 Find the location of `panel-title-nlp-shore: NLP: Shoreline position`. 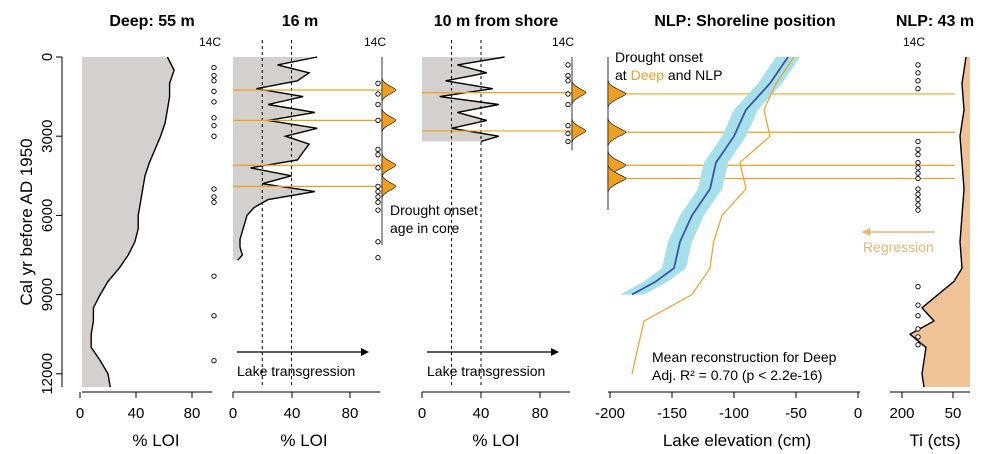

panel-title-nlp-shore: NLP: Shoreline position is located at coordinates (744, 21).